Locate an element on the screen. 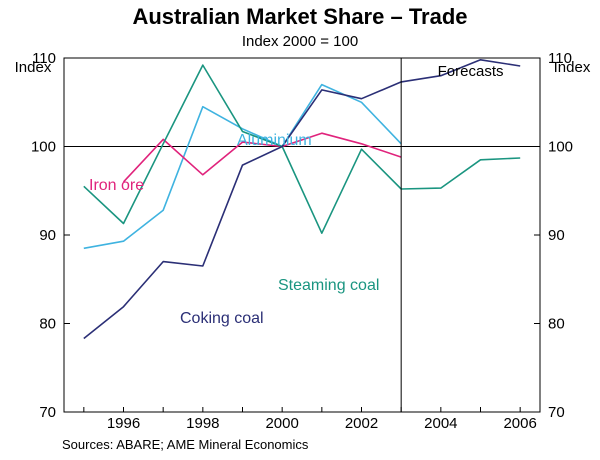 This screenshot has height=460, width=600. y-tick-label-left-90: 90 is located at coordinates (47, 235).